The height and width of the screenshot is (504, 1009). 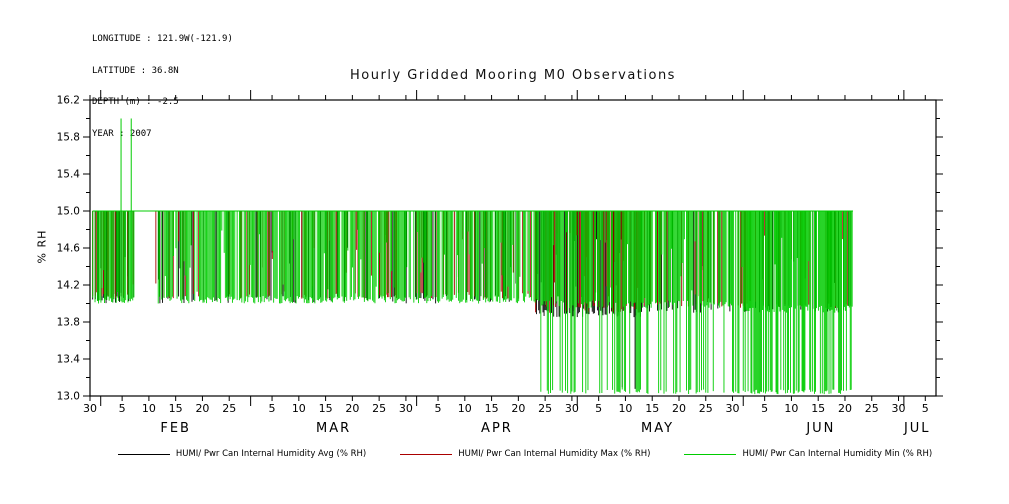 What do you see at coordinates (135, 70) in the screenshot?
I see `info-latitude: LATITUDE : 36.8N` at bounding box center [135, 70].